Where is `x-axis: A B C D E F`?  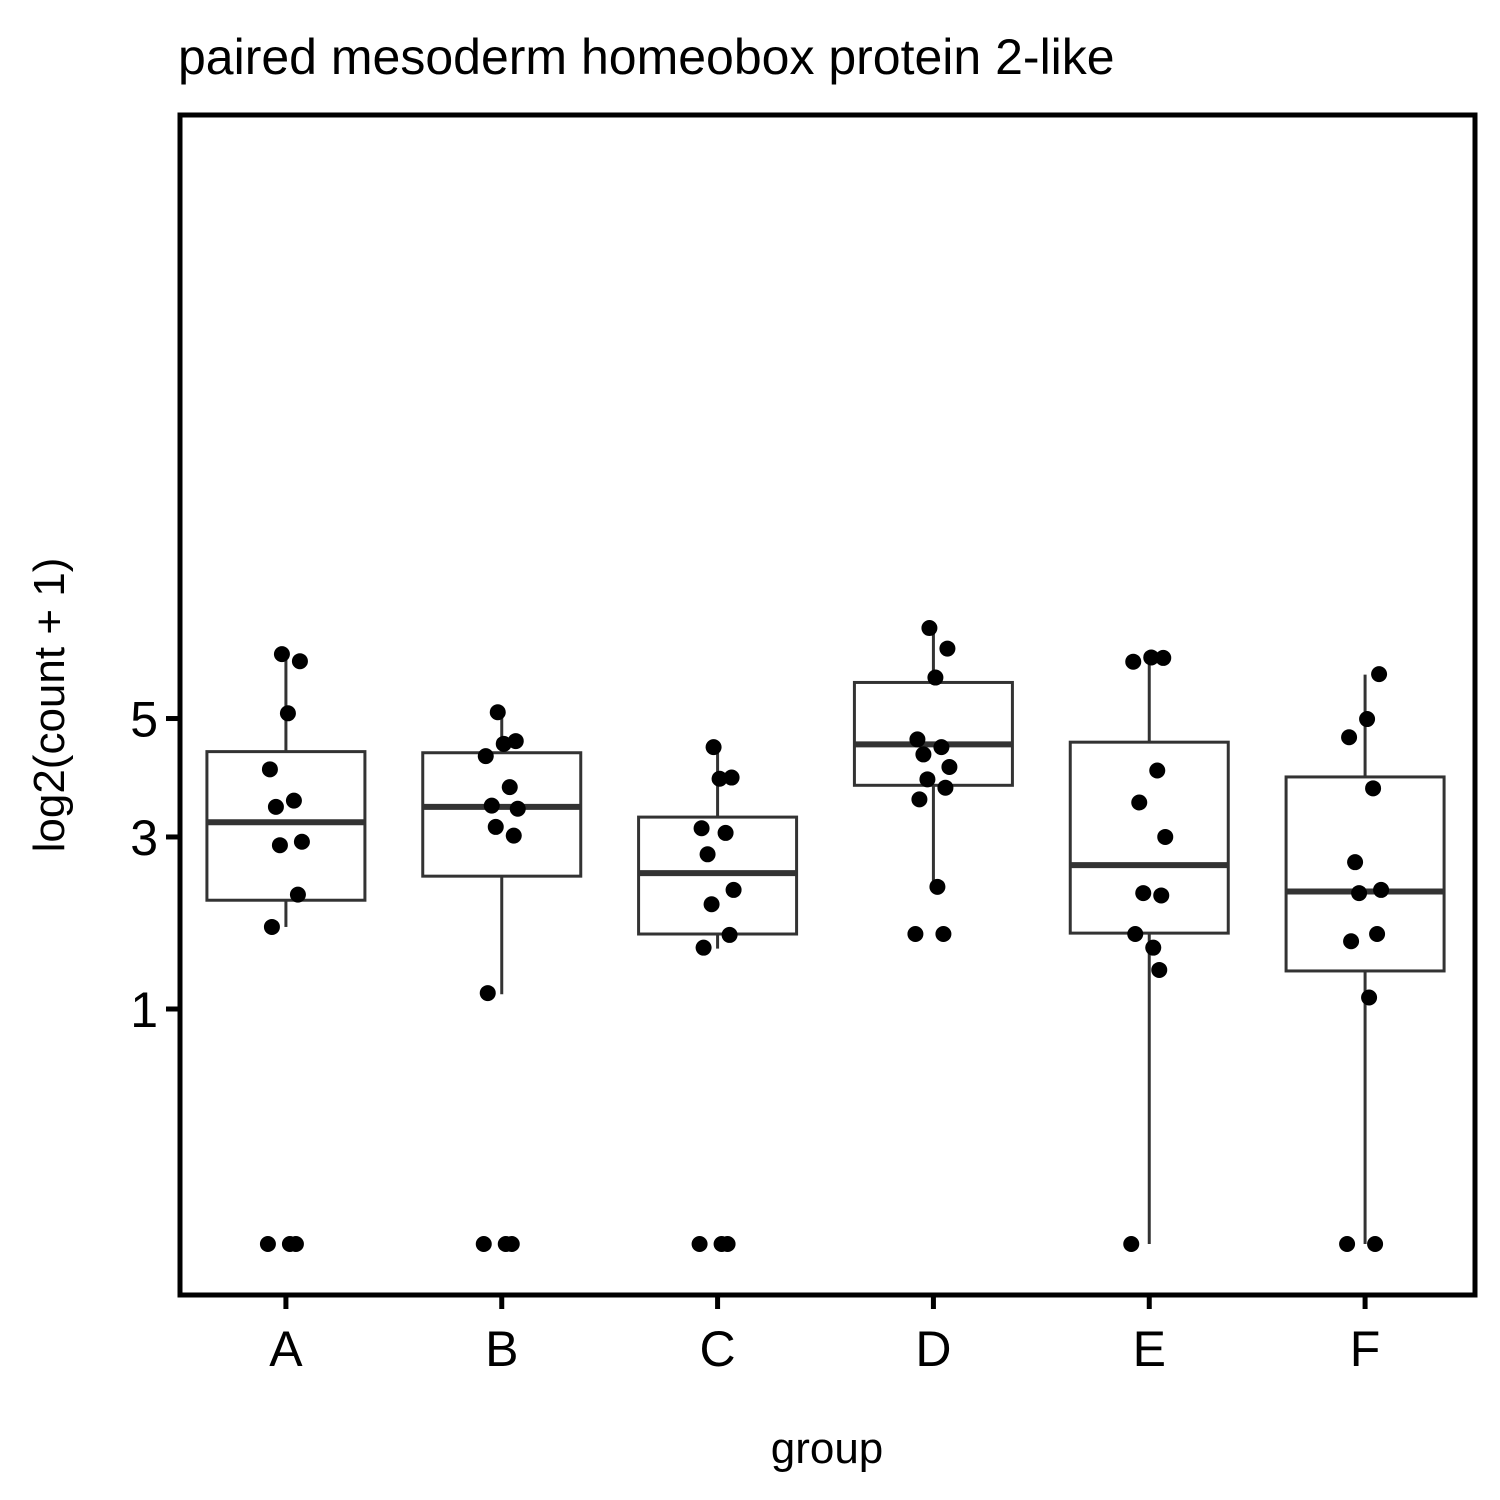 x-axis: A B C D E F is located at coordinates (824, 1336).